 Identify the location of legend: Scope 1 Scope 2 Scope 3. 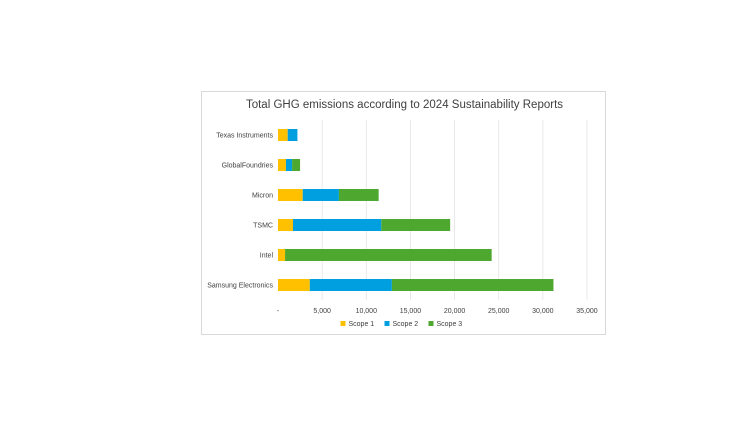
(401, 324).